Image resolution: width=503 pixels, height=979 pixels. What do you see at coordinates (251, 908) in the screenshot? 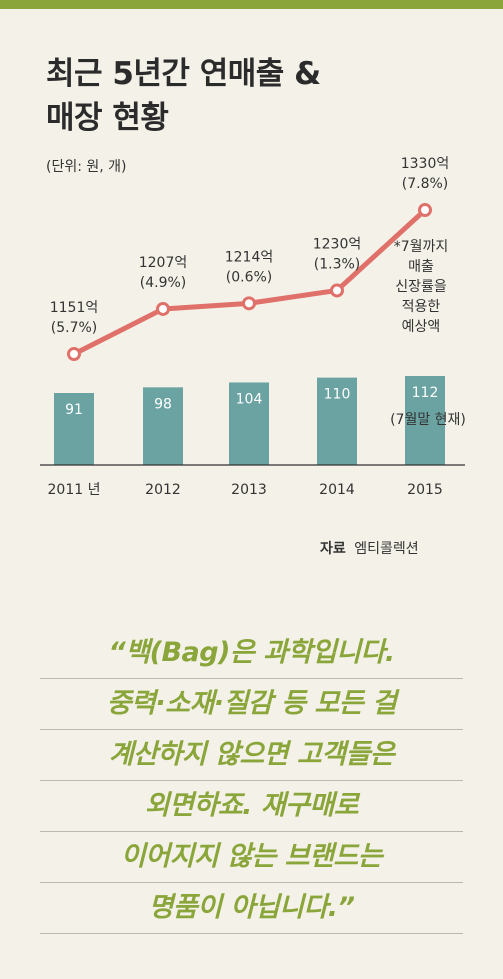
I see `quote-line: 명품이 아닙니다.”` at bounding box center [251, 908].